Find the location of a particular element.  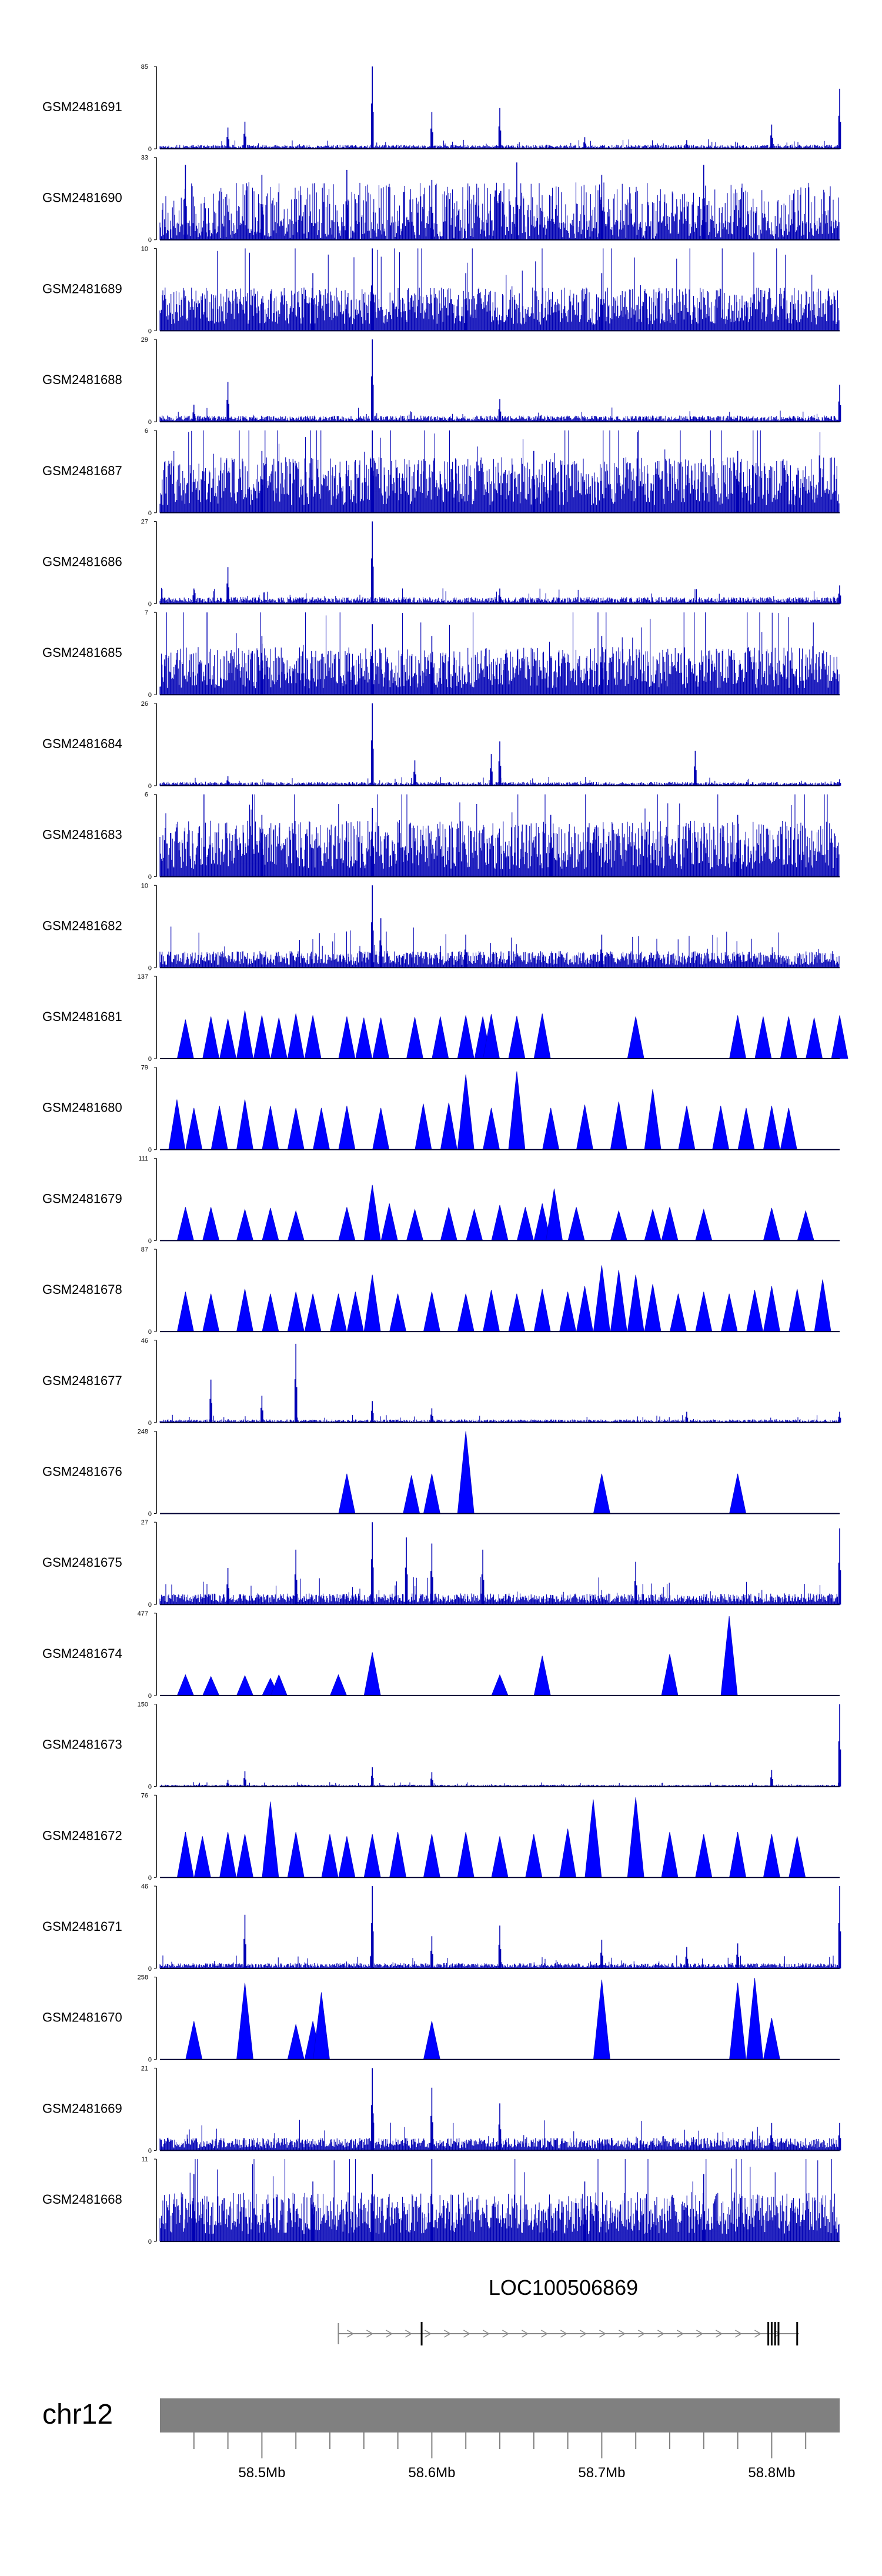

track-GSM2481679: GSM2481679 111 0 is located at coordinates (441, 1199).